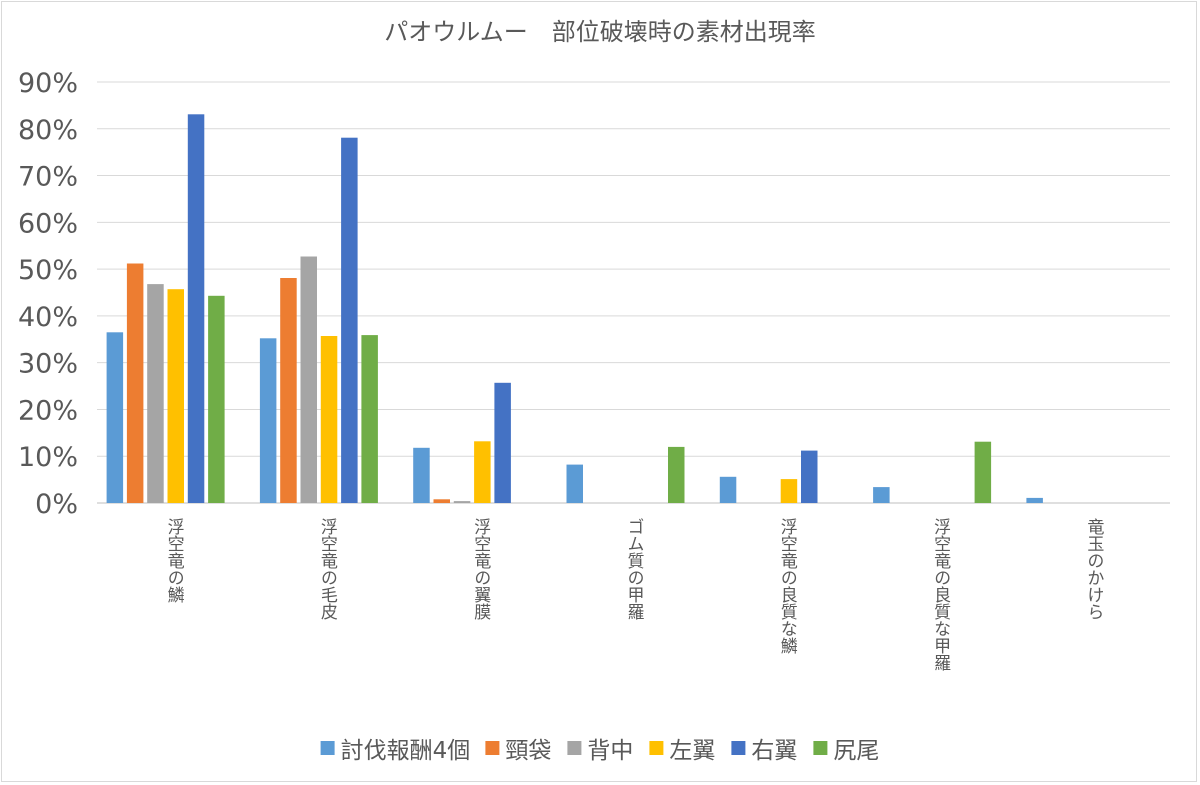  Describe the element at coordinates (48, 177) in the screenshot. I see `y-tick-label: 70%` at that location.